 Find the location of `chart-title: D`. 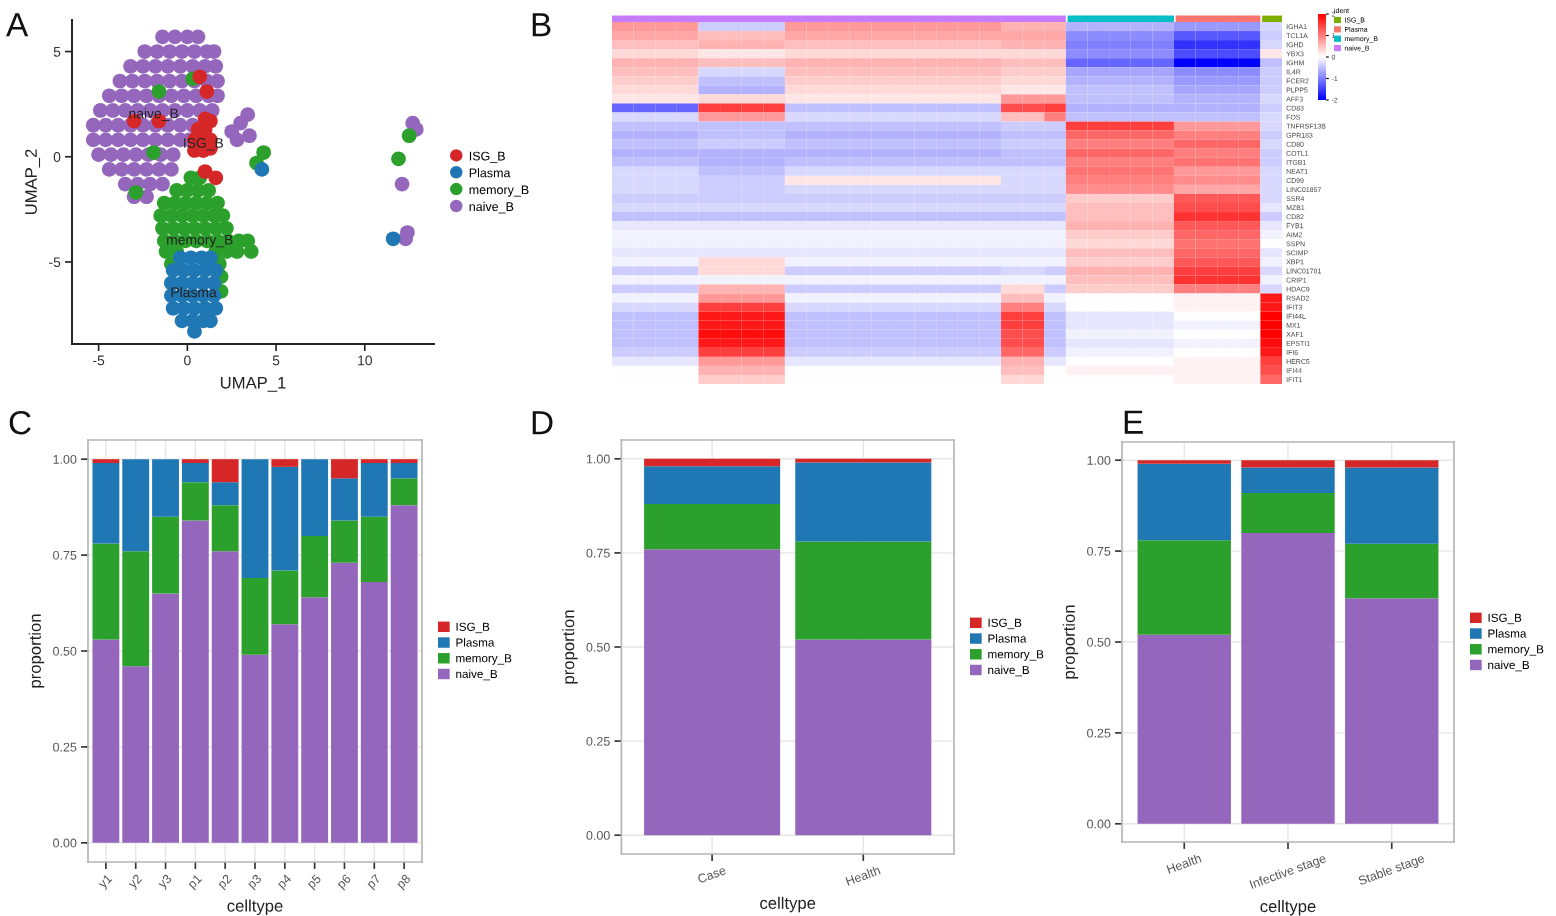

chart-title: D is located at coordinates (542, 423).